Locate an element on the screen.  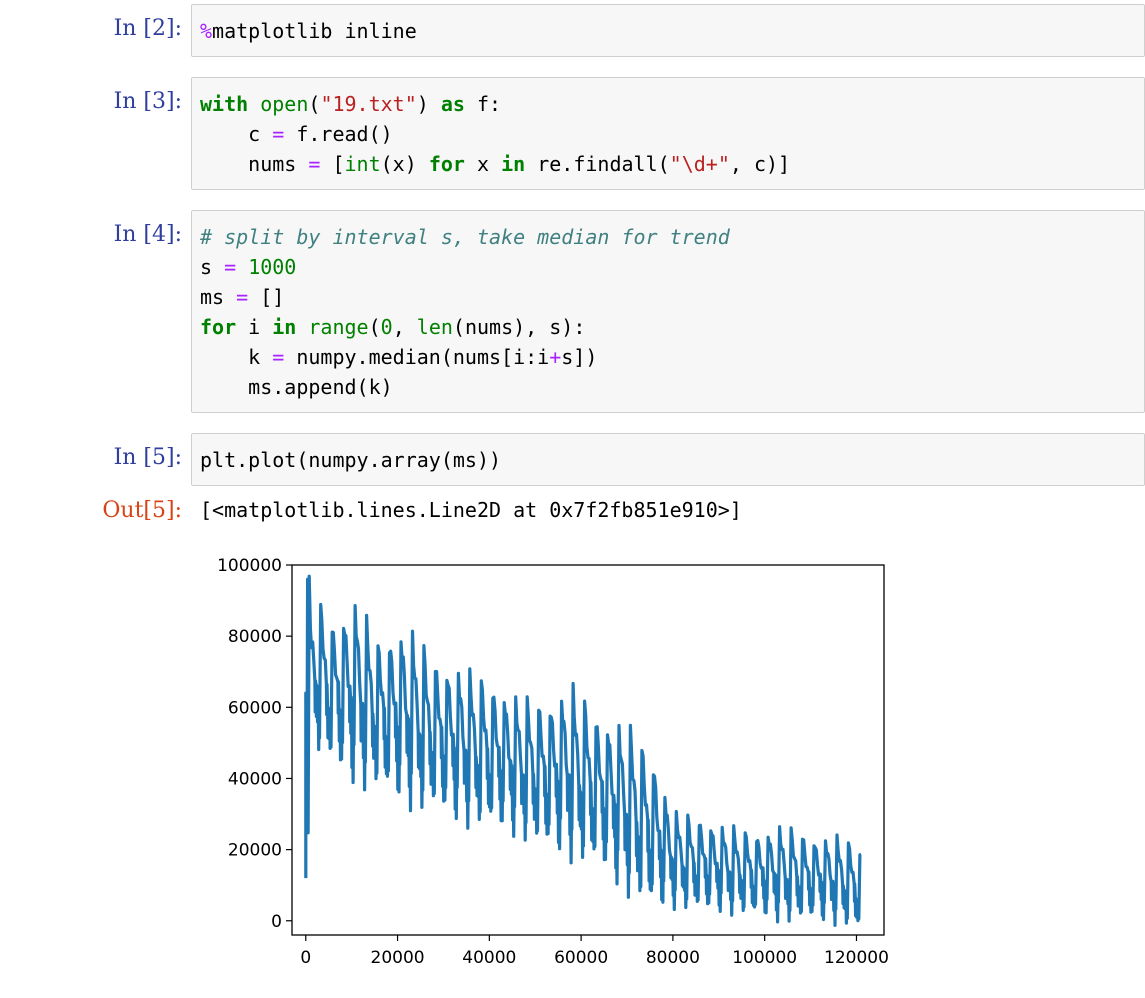
code-token: as is located at coordinates (452, 104).